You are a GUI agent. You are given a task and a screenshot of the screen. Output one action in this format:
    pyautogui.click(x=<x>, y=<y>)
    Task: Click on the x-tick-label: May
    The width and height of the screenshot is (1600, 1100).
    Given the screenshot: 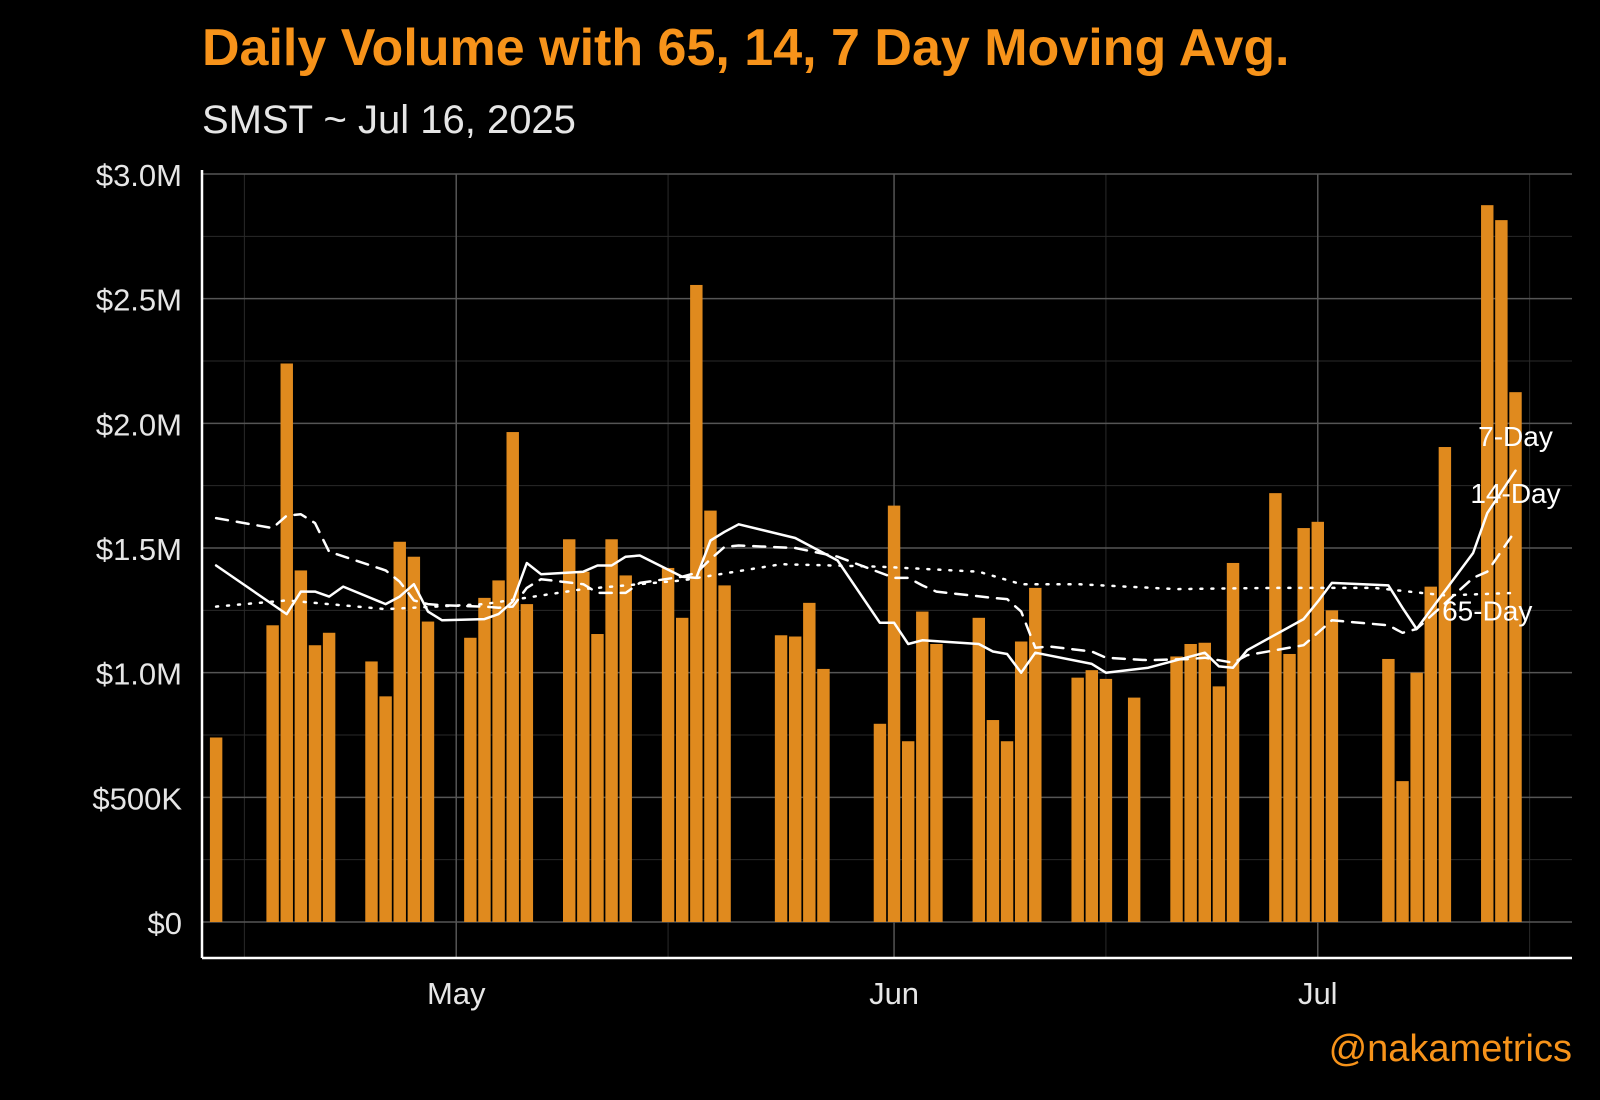 What is the action you would take?
    pyautogui.click(x=456, y=993)
    